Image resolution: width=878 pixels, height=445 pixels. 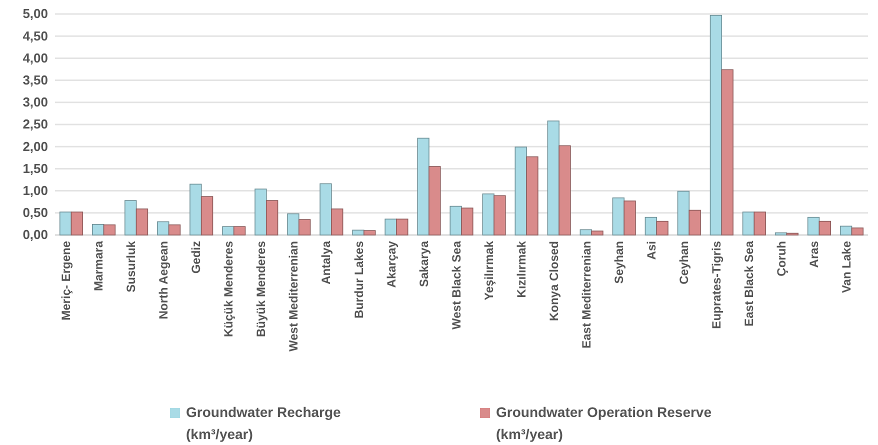 What do you see at coordinates (66, 280) in the screenshot?
I see `x-tick-label: Meriç- Ergene` at bounding box center [66, 280].